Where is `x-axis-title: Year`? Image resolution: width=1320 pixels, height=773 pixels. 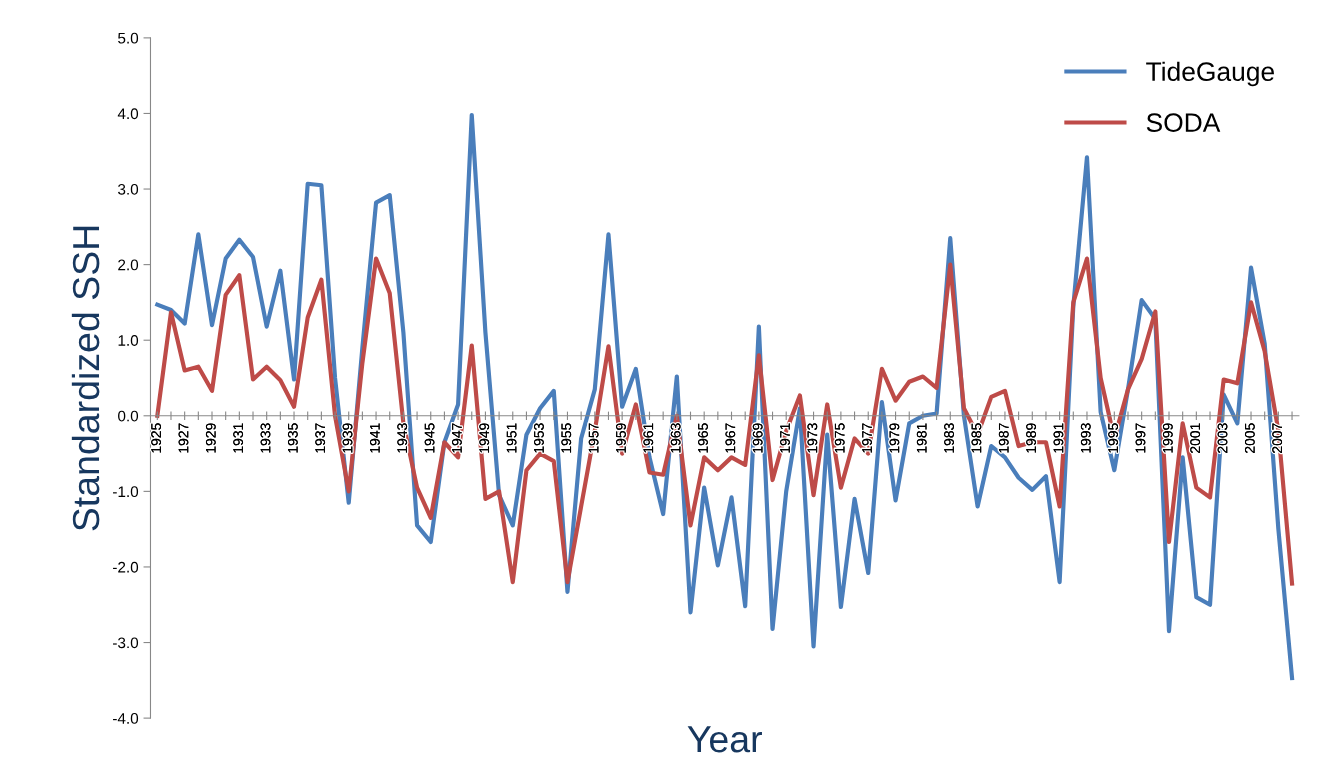
x-axis-title: Year is located at coordinates (724, 739).